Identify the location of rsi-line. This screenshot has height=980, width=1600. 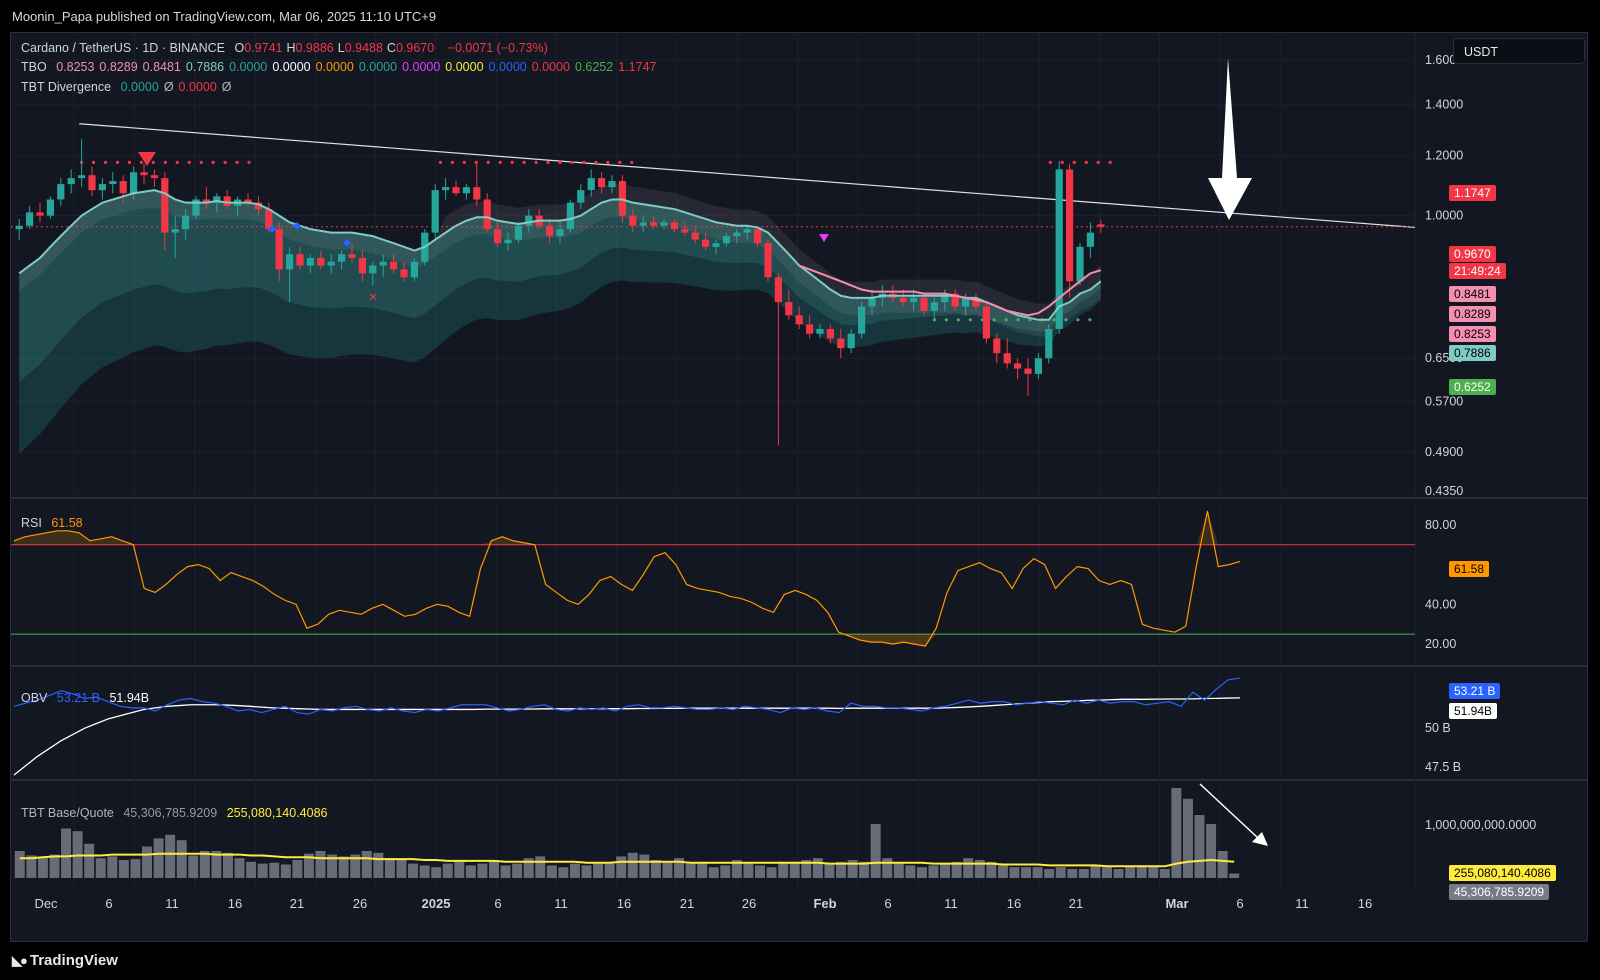
(627, 578).